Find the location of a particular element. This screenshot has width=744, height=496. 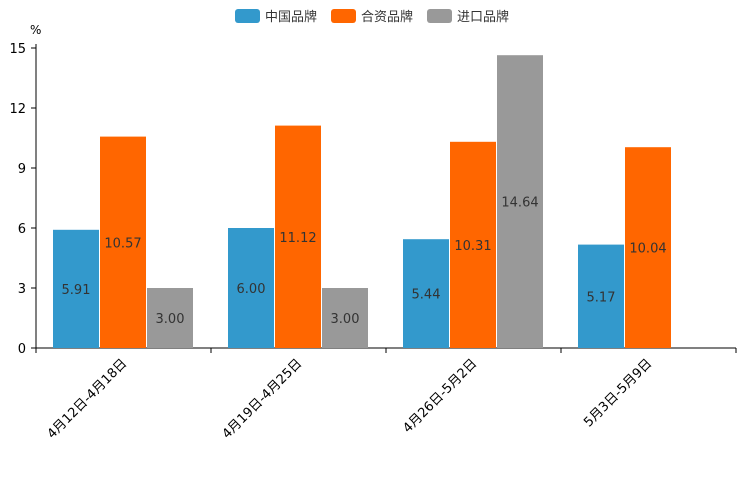

bar-value-label: 10.57 is located at coordinates (122, 243).